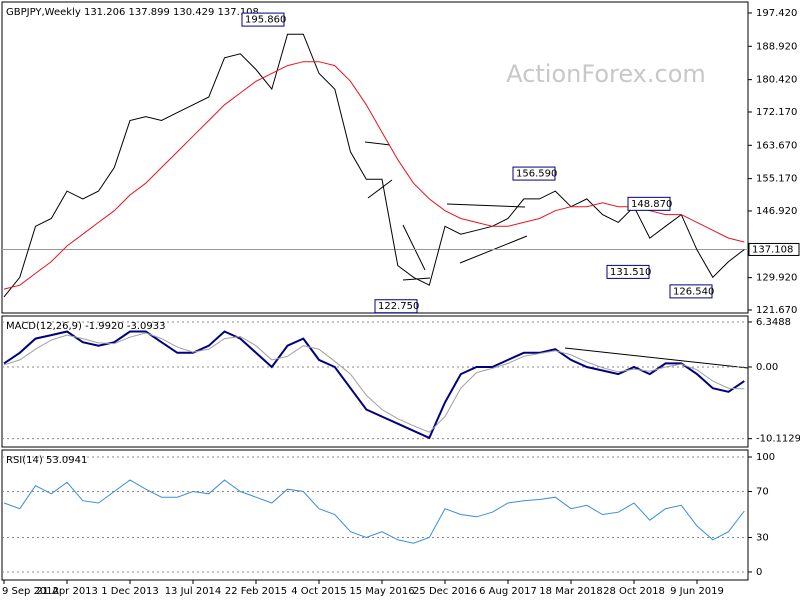 This screenshot has height=600, width=800. What do you see at coordinates (759, 572) in the screenshot?
I see `y-tick-label: 0` at bounding box center [759, 572].